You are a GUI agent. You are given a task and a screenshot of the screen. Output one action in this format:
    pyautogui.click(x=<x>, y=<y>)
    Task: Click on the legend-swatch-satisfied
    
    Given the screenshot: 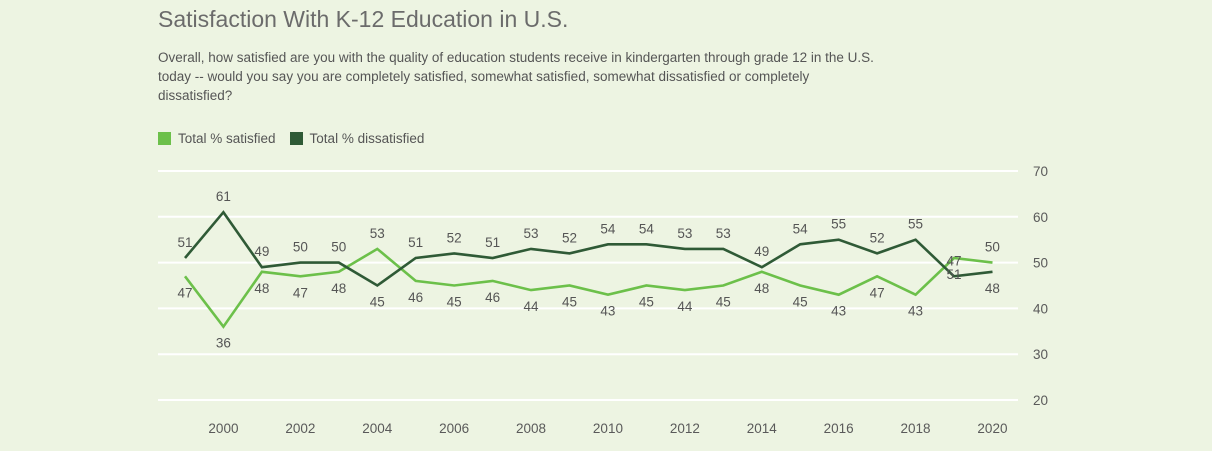 What is the action you would take?
    pyautogui.click(x=164, y=138)
    